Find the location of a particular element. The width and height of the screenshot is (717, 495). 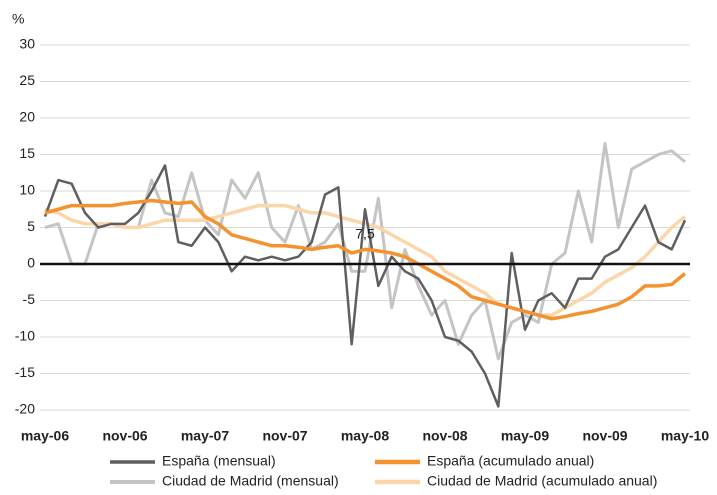

y-tick-label: 25 is located at coordinates (27, 80).